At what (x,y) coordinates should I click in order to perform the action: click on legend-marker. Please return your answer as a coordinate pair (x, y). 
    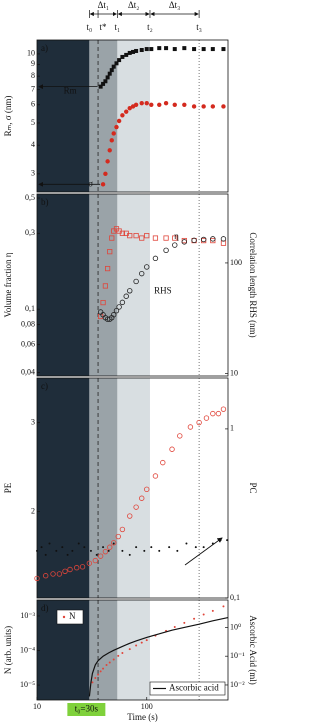
    Looking at the image, I should click on (64, 617).